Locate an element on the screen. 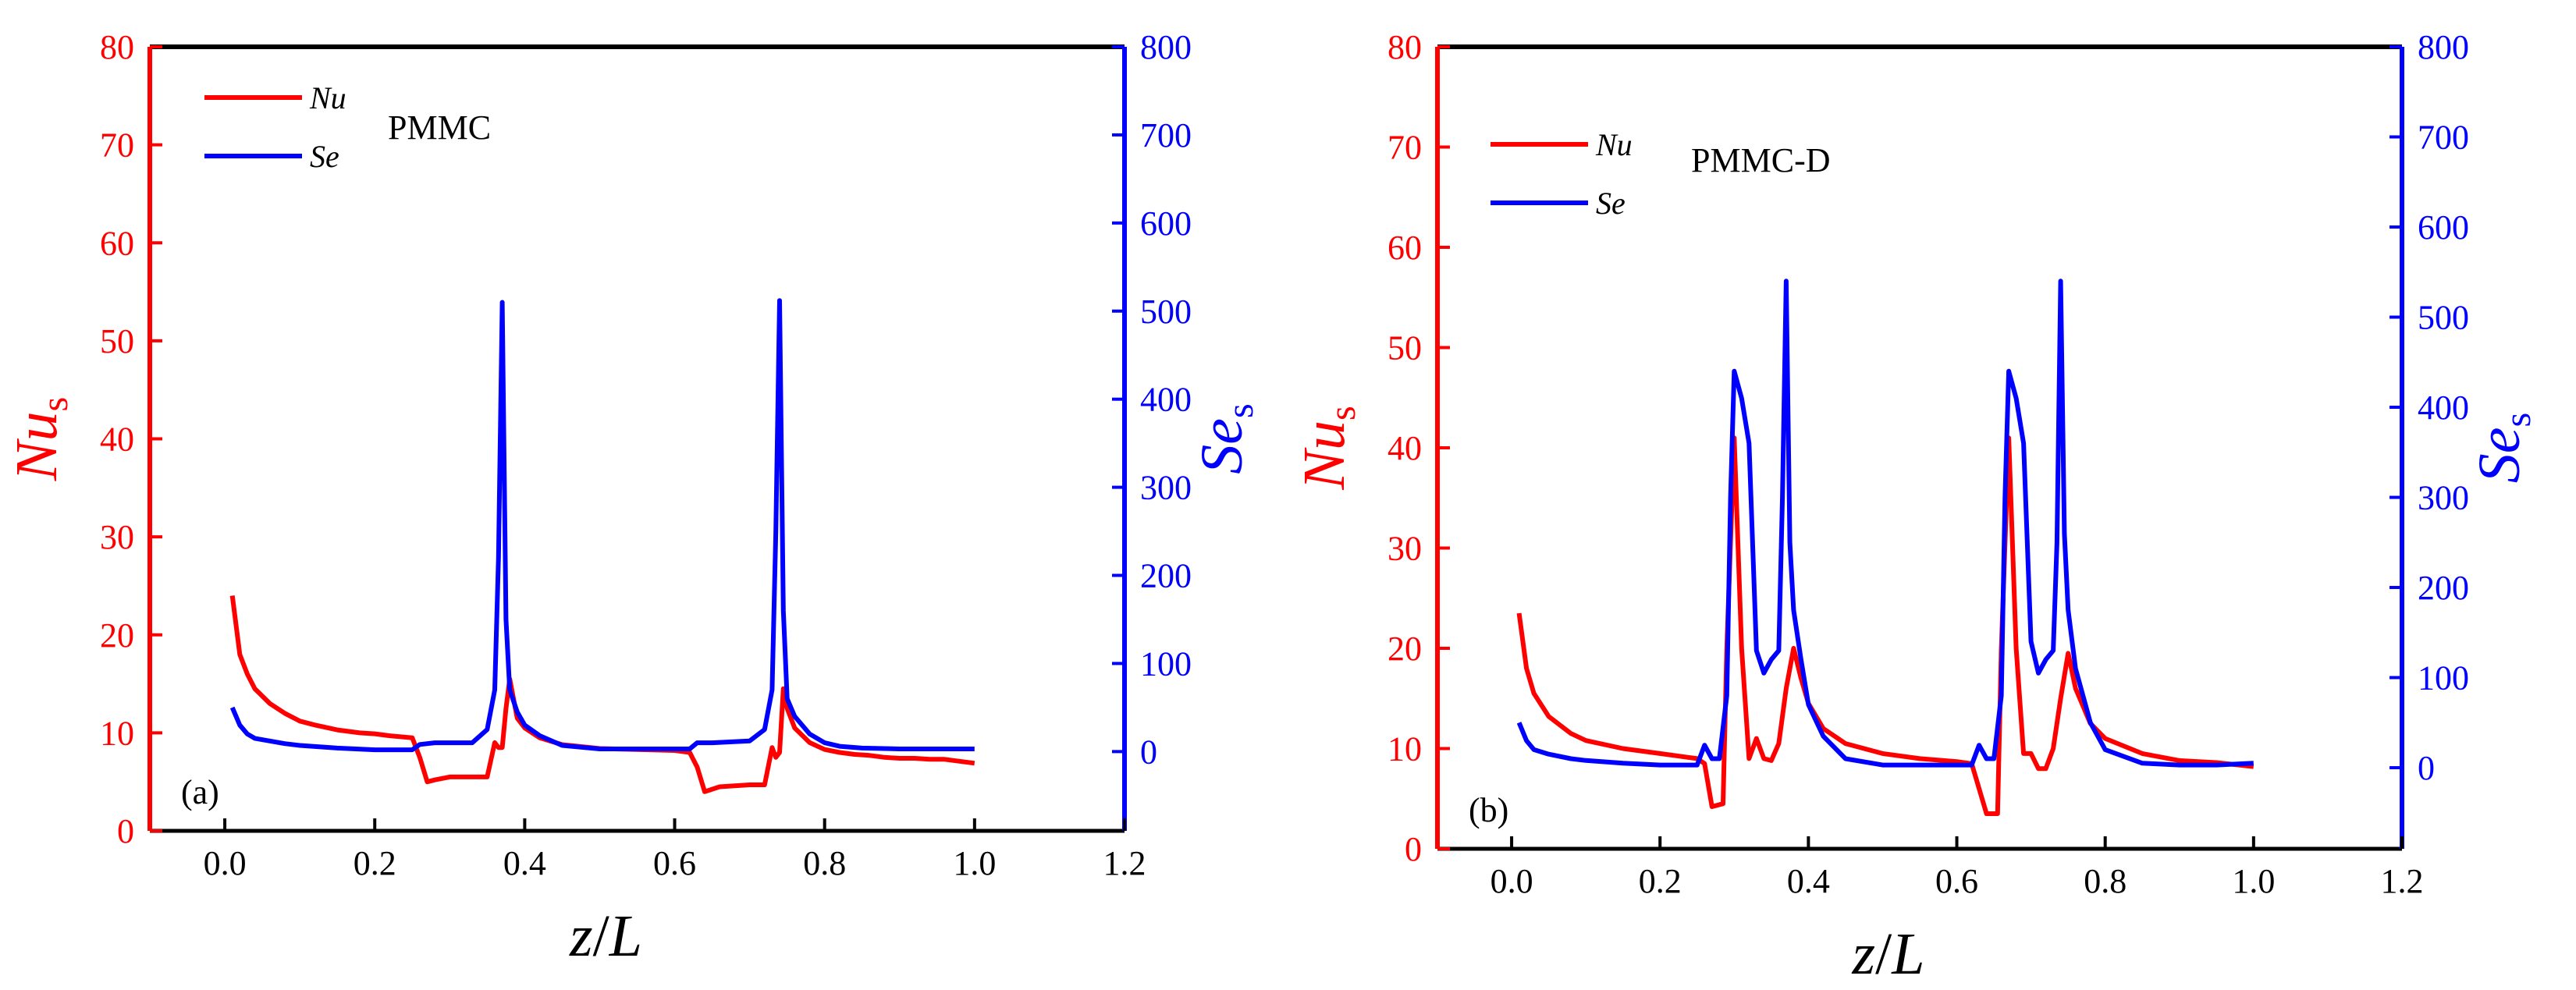 This screenshot has width=2576, height=990. chart-title: PMMC is located at coordinates (440, 127).